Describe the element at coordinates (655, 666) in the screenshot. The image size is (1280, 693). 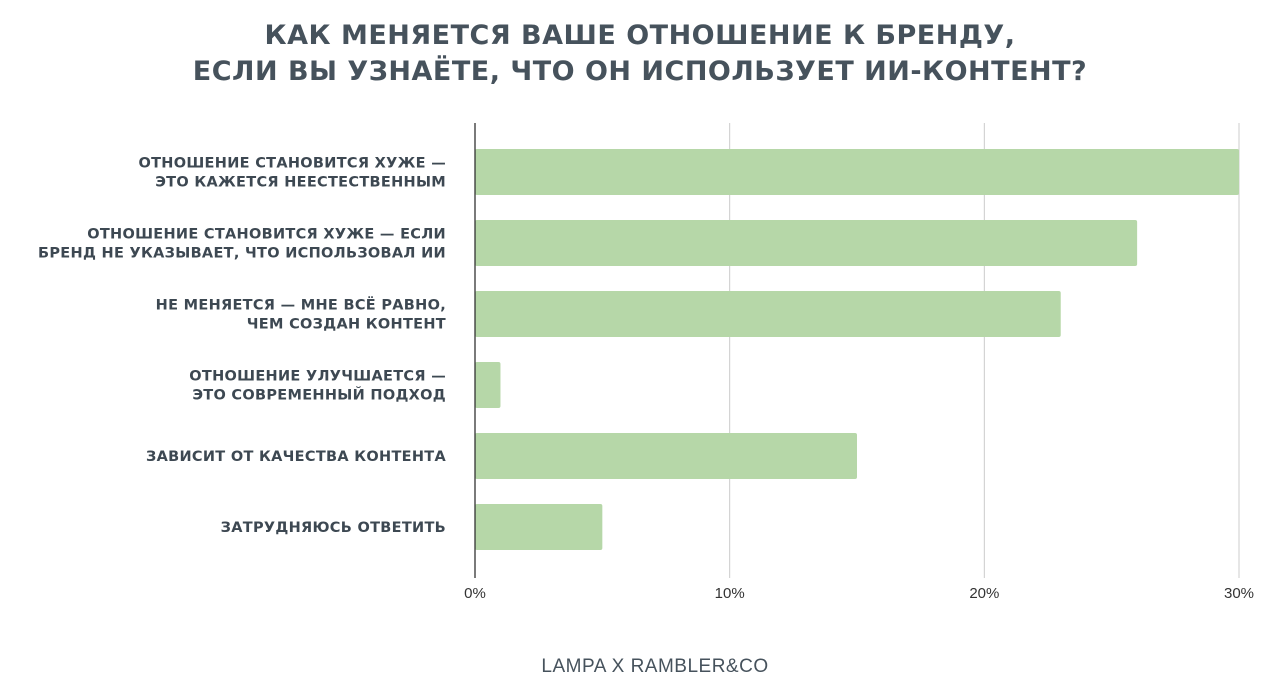
I see `source-credit: LAMPA X RAMBLER&CO` at that location.